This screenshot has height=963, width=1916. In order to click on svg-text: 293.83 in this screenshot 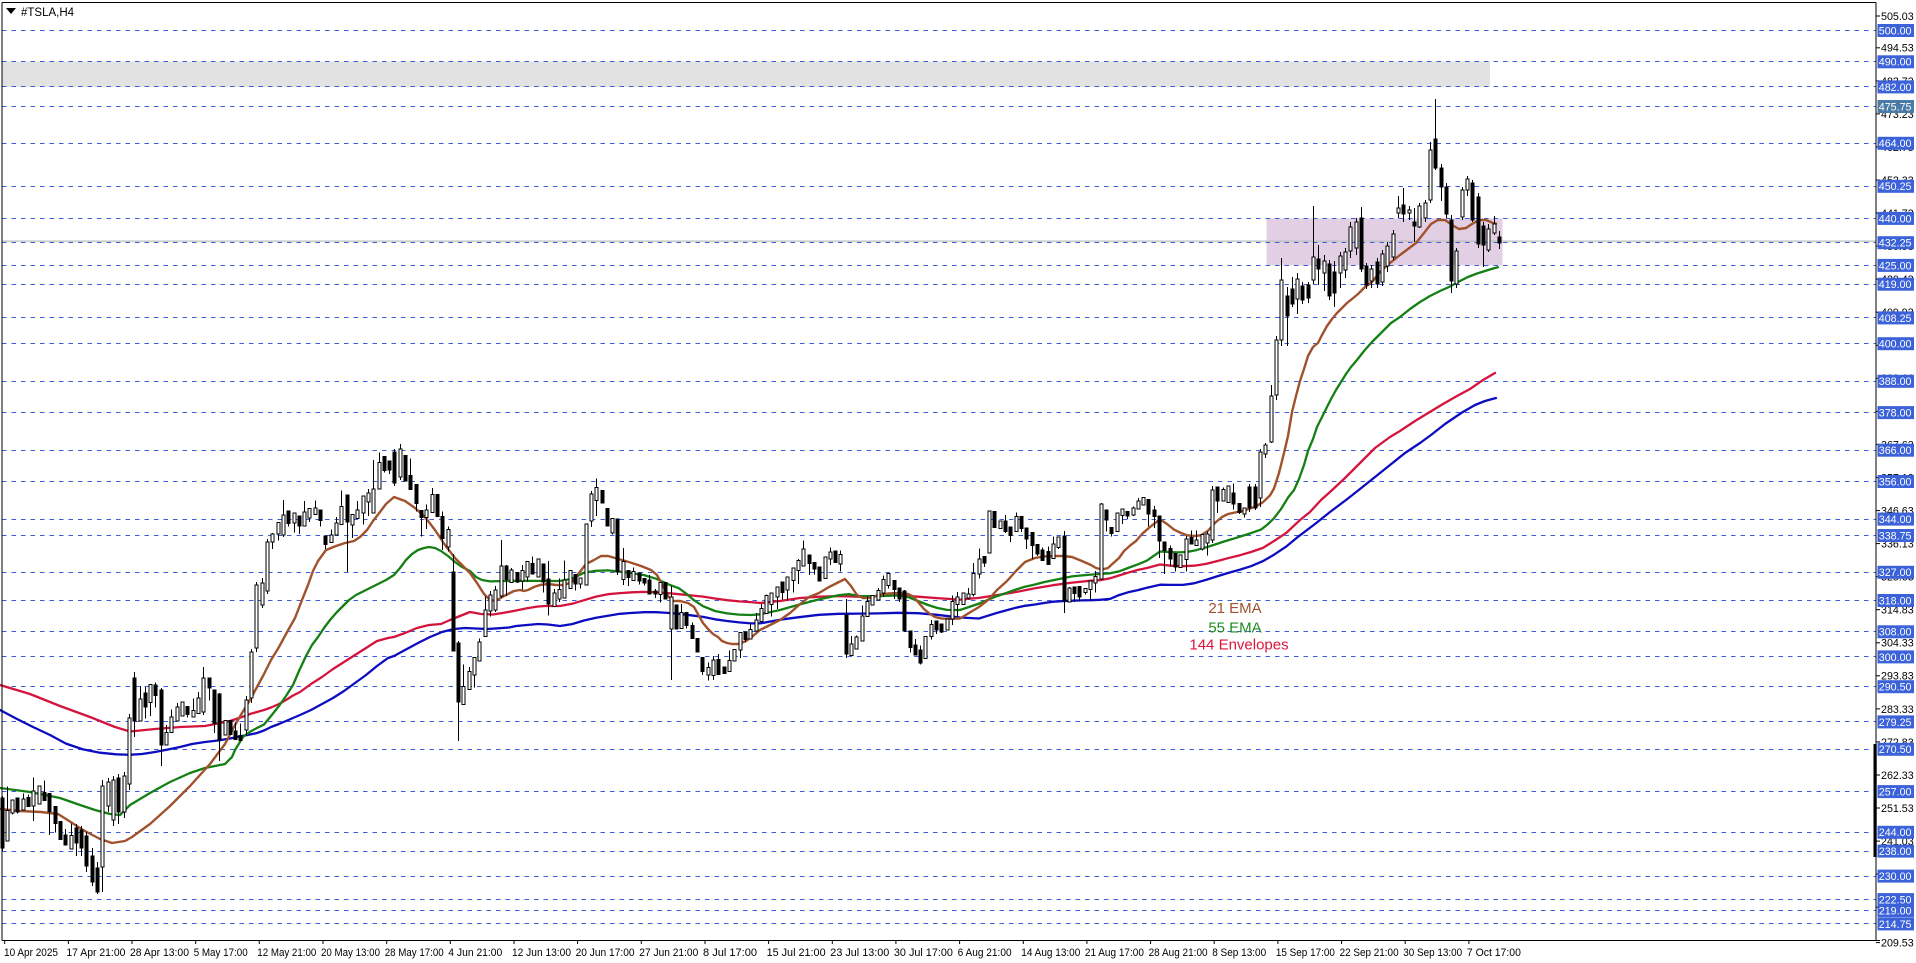, I will do `click(1897, 677)`.